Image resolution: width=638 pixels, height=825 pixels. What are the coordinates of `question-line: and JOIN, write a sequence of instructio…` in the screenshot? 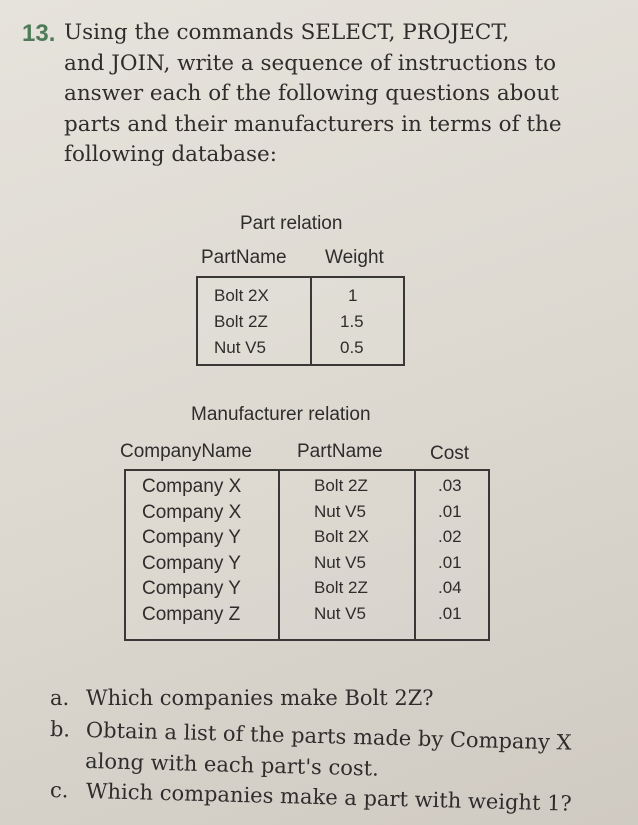 It's located at (310, 63).